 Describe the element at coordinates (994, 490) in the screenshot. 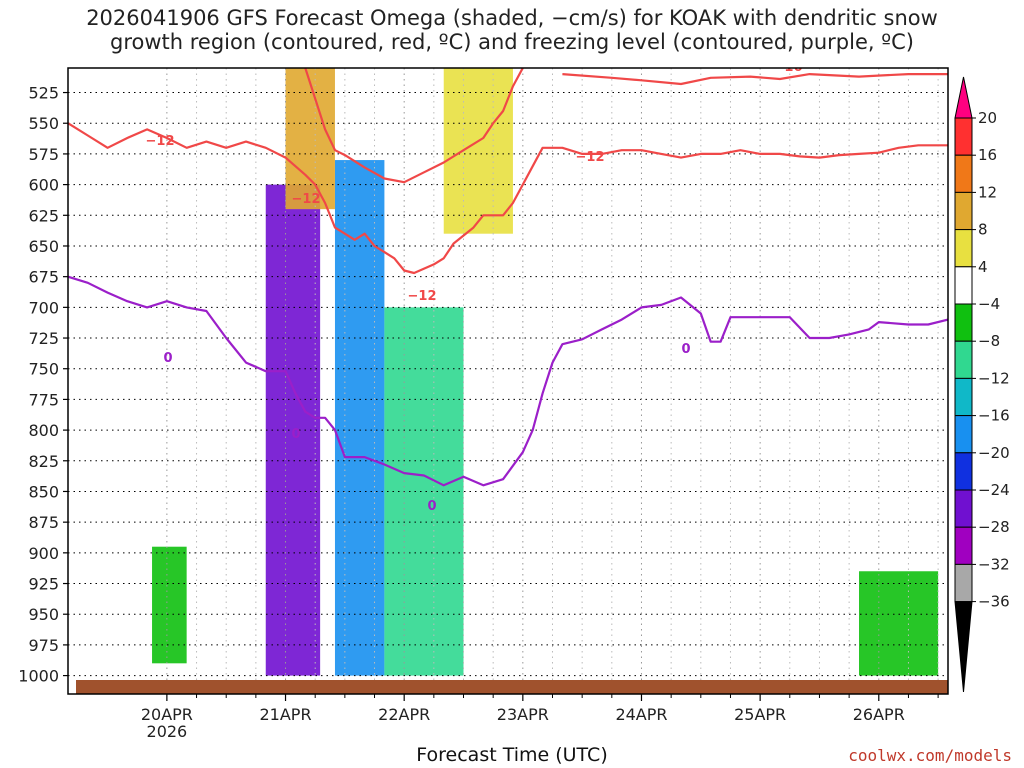

I see `colorbar-label: −24` at that location.